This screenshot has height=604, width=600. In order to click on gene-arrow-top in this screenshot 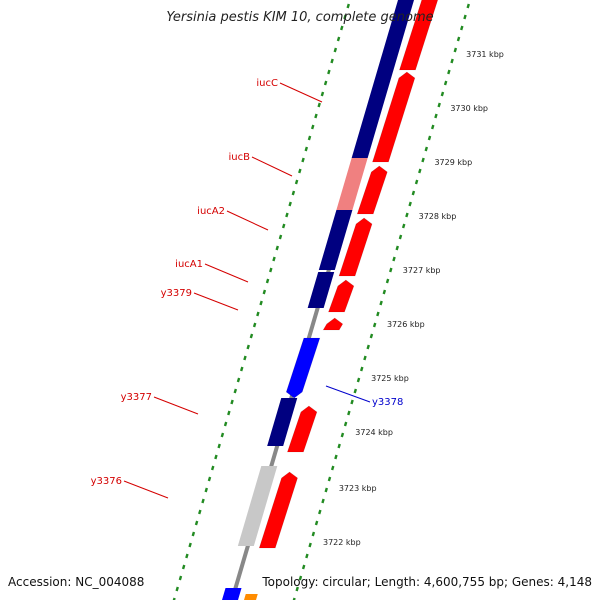, I will do `click(419, 35)`.